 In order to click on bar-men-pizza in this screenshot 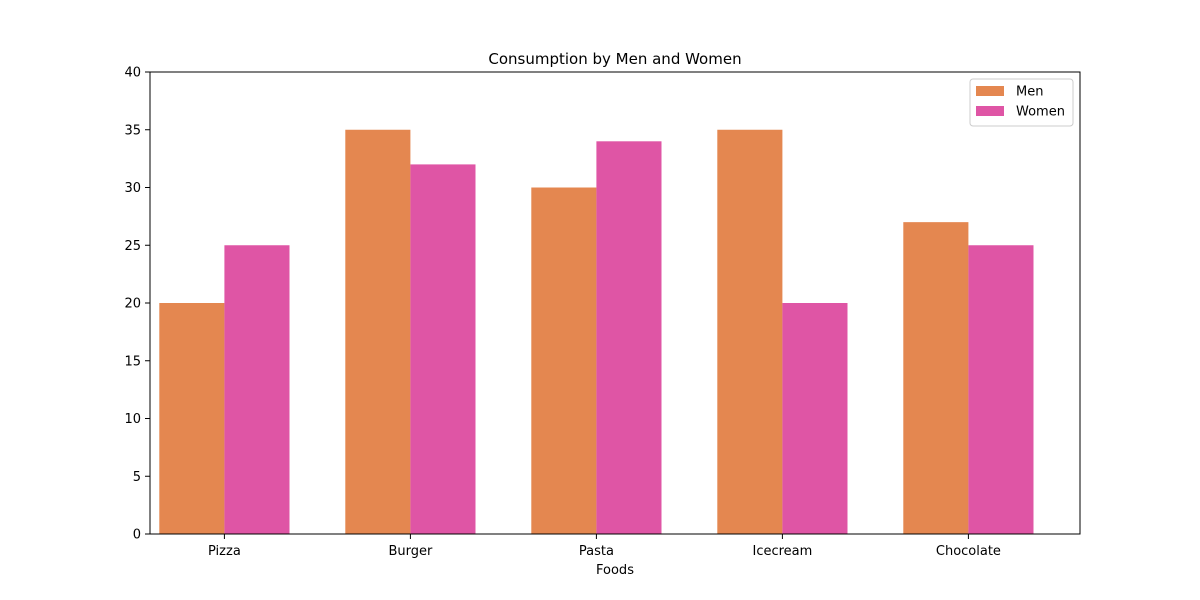, I will do `click(192, 418)`.